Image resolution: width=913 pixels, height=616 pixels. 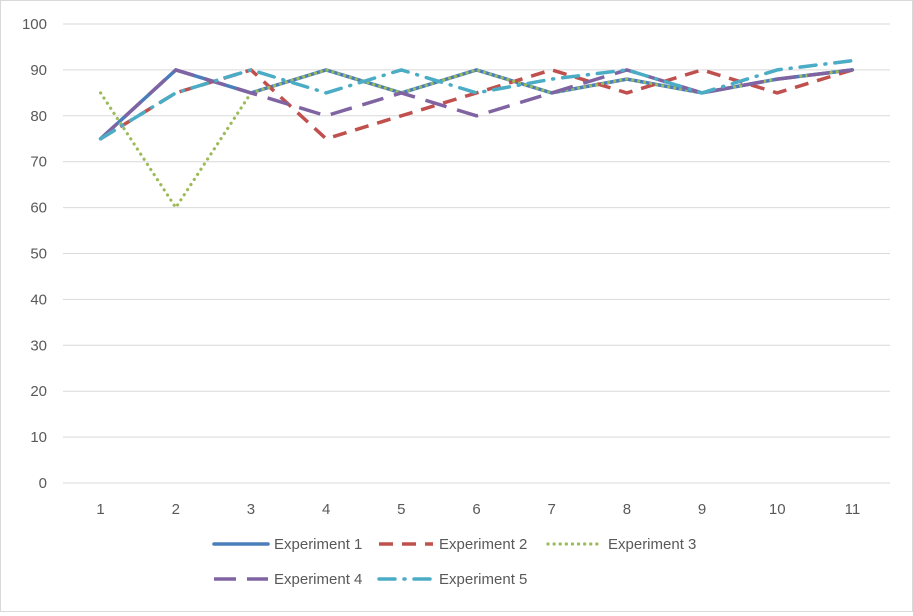 I want to click on x-tick-label: 6, so click(x=476, y=509).